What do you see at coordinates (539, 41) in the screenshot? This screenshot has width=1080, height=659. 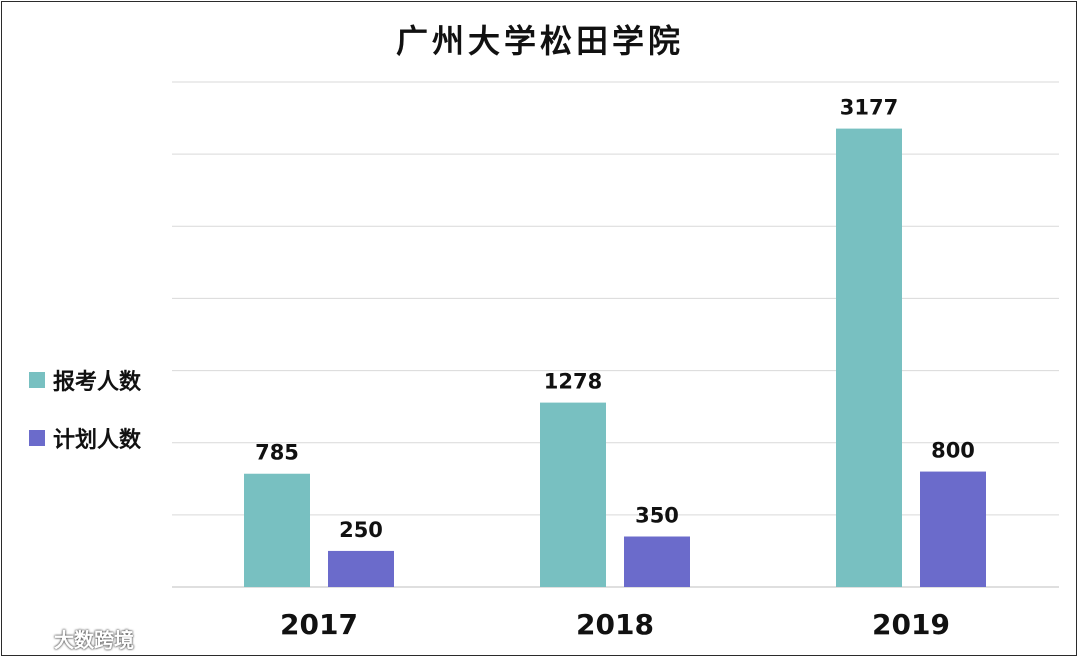 I see `chart-title: 广州大学松田学院` at bounding box center [539, 41].